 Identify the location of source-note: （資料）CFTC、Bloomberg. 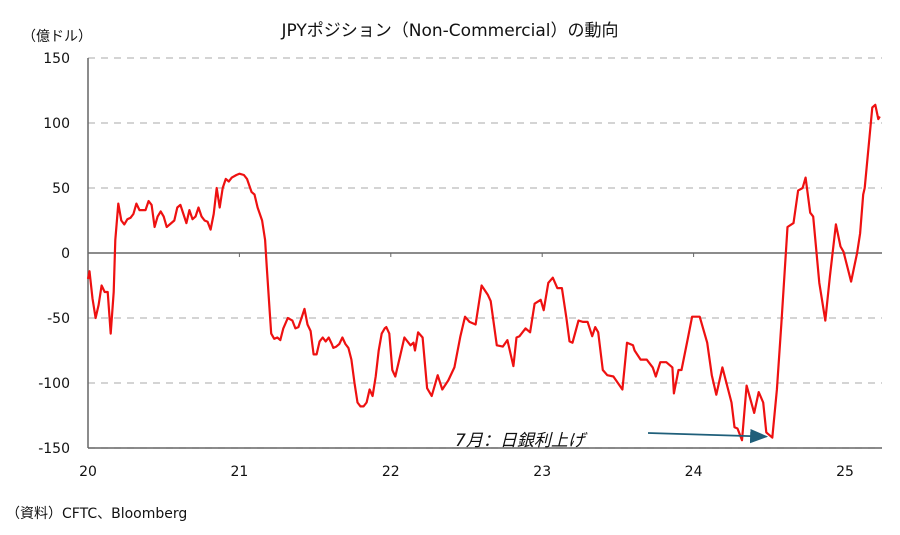
(97, 514).